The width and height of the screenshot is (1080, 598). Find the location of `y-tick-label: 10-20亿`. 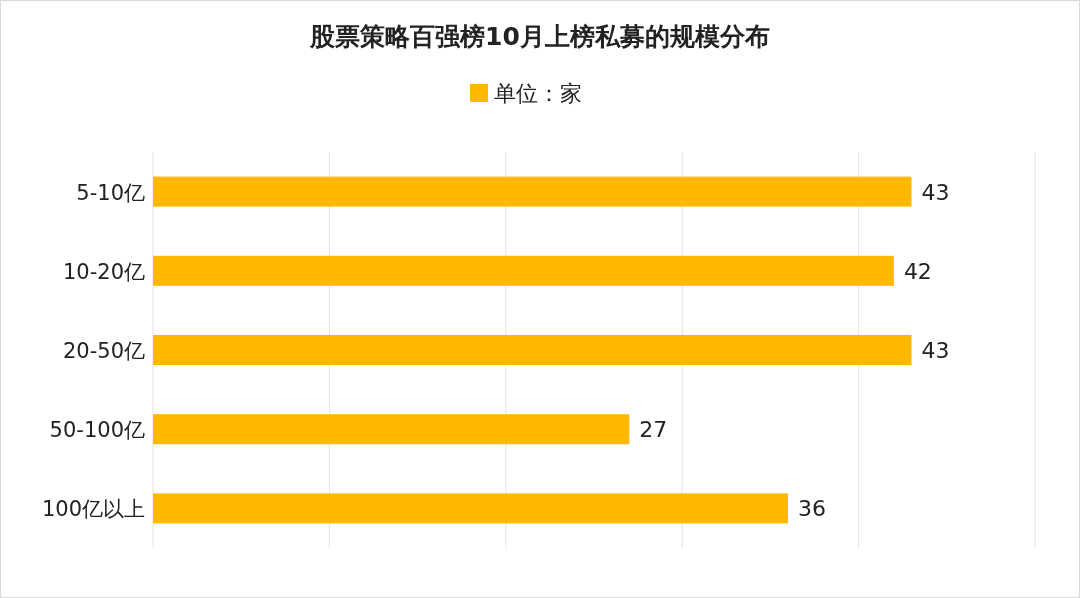

y-tick-label: 10-20亿 is located at coordinates (103, 271).